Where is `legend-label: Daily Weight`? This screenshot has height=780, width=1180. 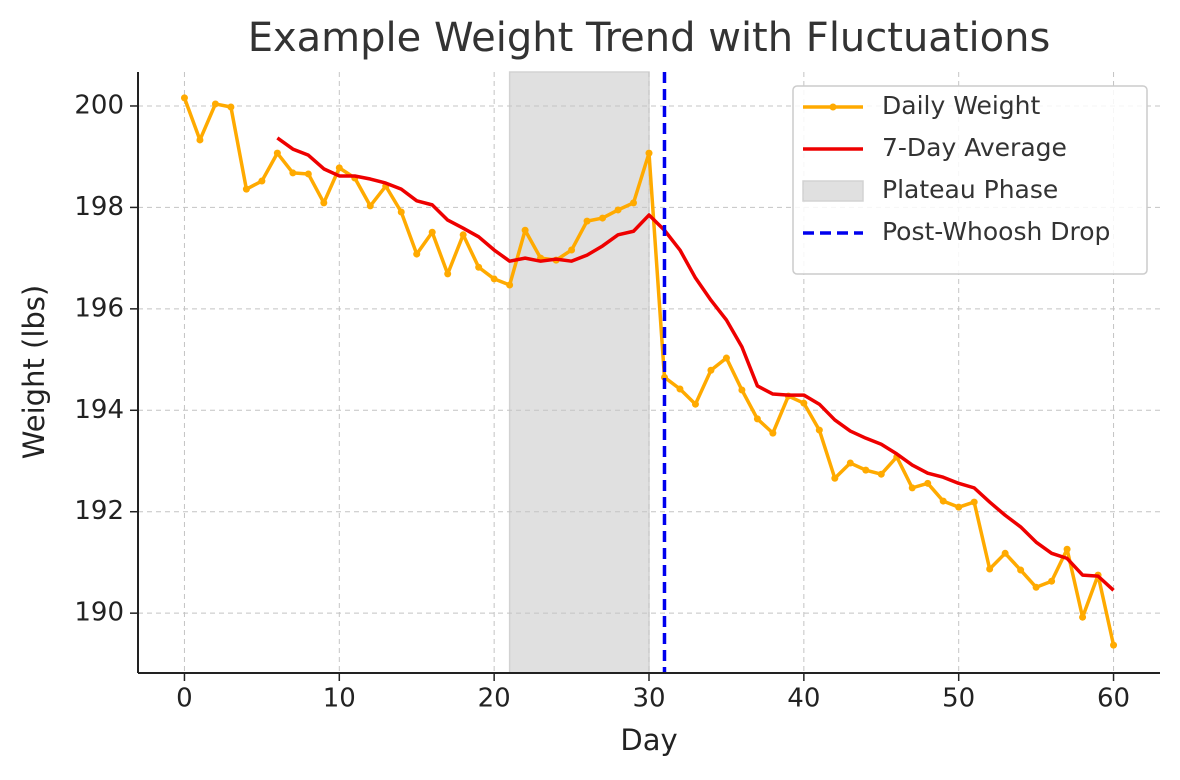 legend-label: Daily Weight is located at coordinates (961, 105).